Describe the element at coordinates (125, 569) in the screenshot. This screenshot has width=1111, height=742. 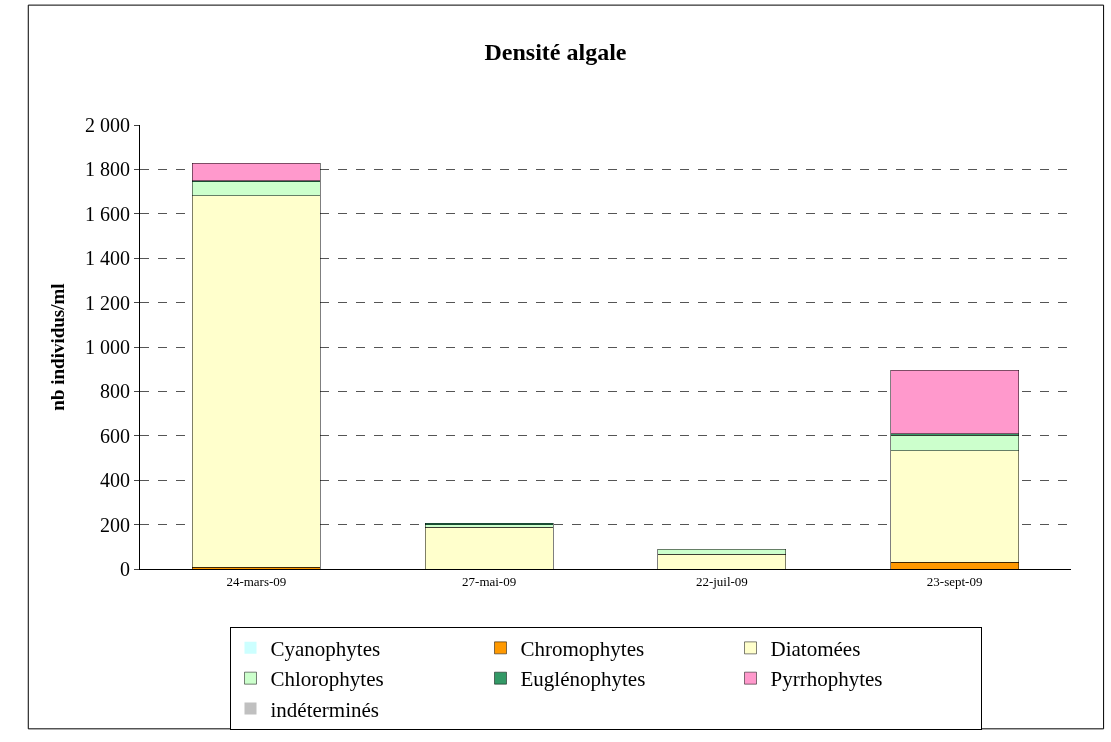
I see `y-tick-label: 0` at that location.